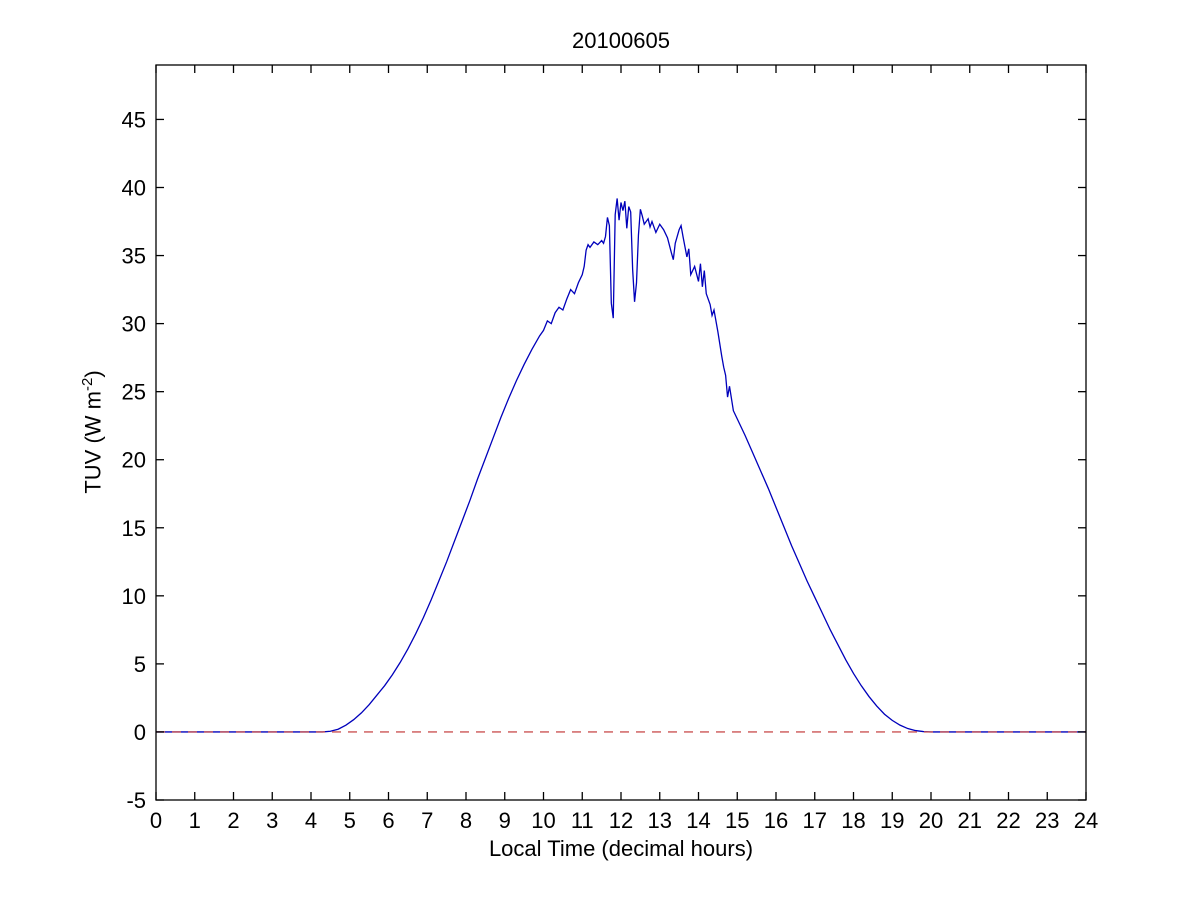  What do you see at coordinates (621, 40) in the screenshot?
I see `chart-title: 20100605` at bounding box center [621, 40].